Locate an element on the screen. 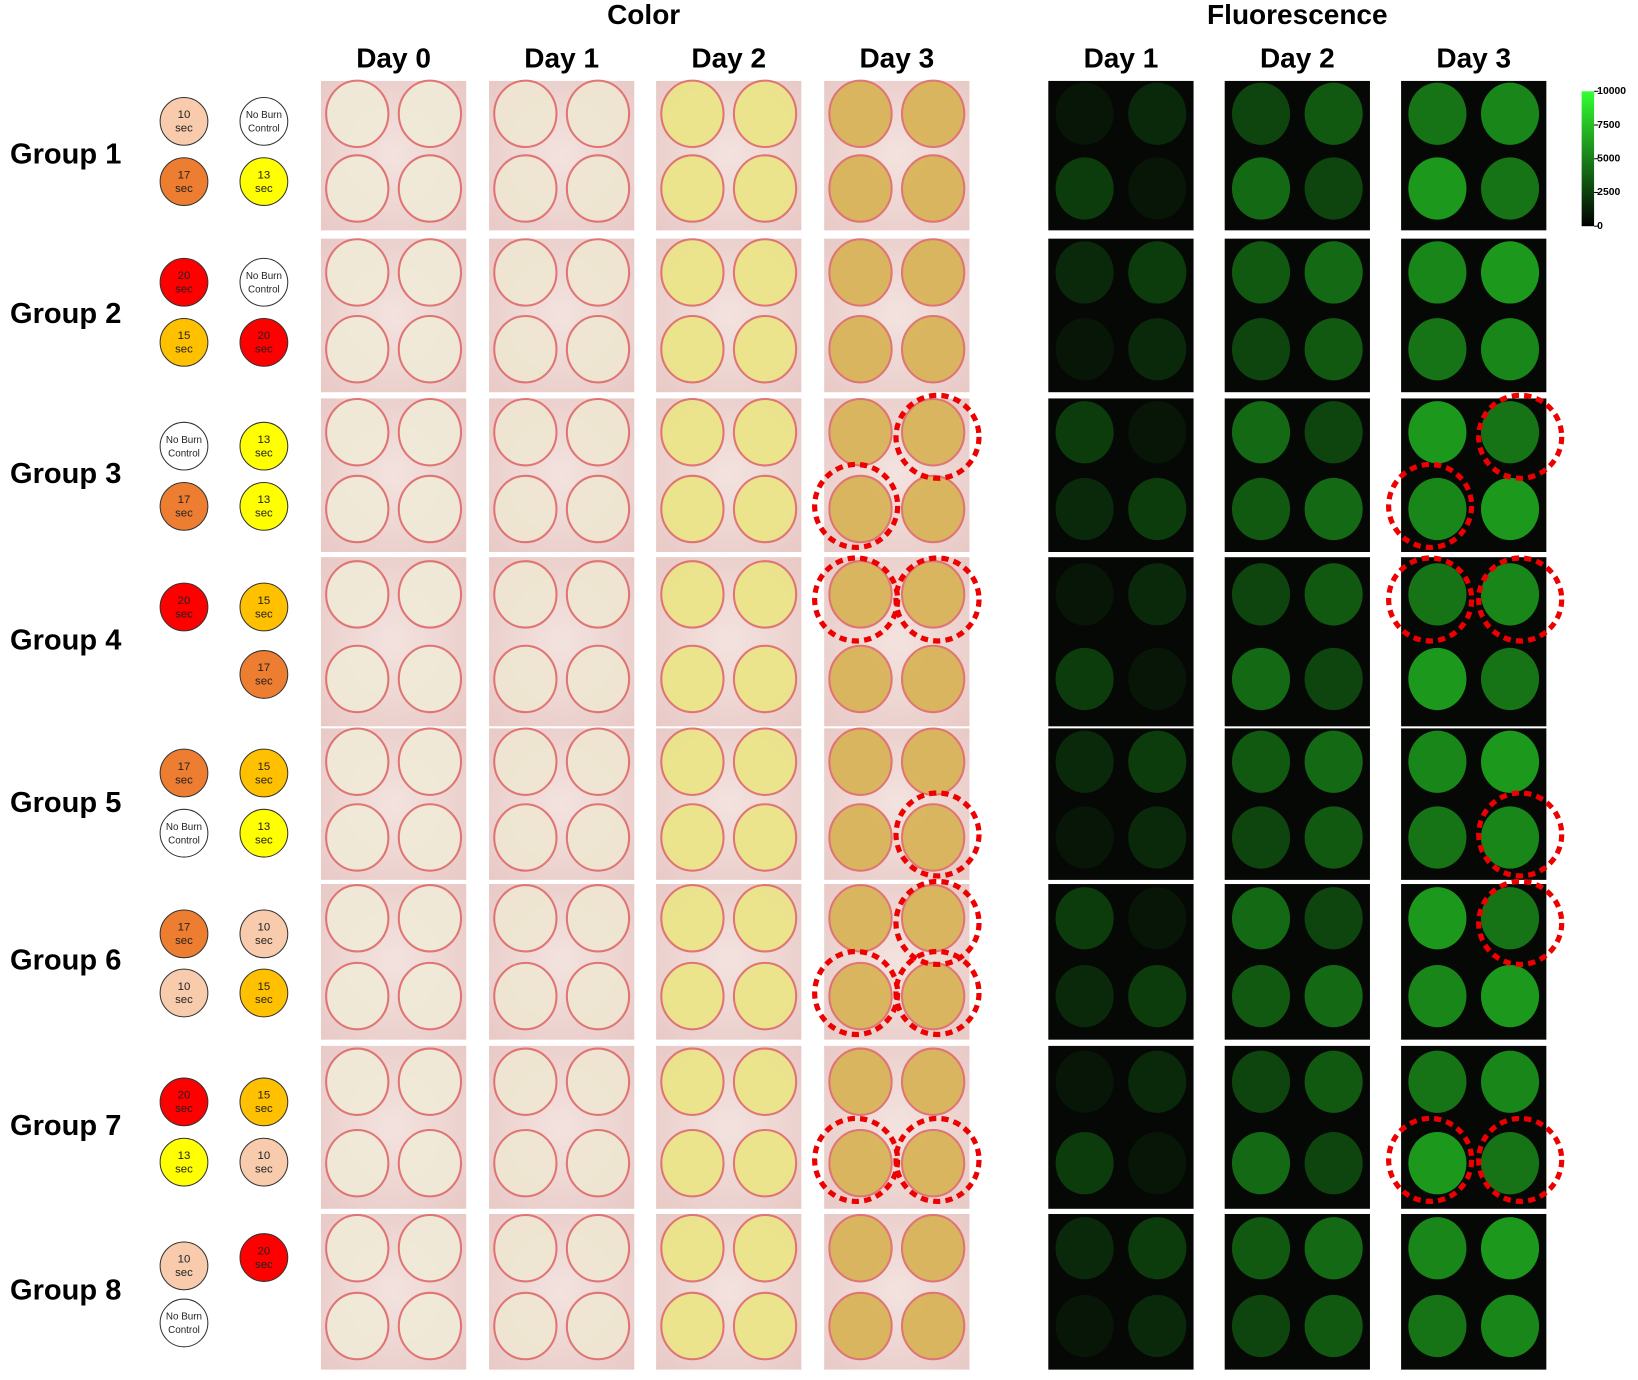 The height and width of the screenshot is (1380, 1638). burn-label-line: 10 is located at coordinates (184, 987).